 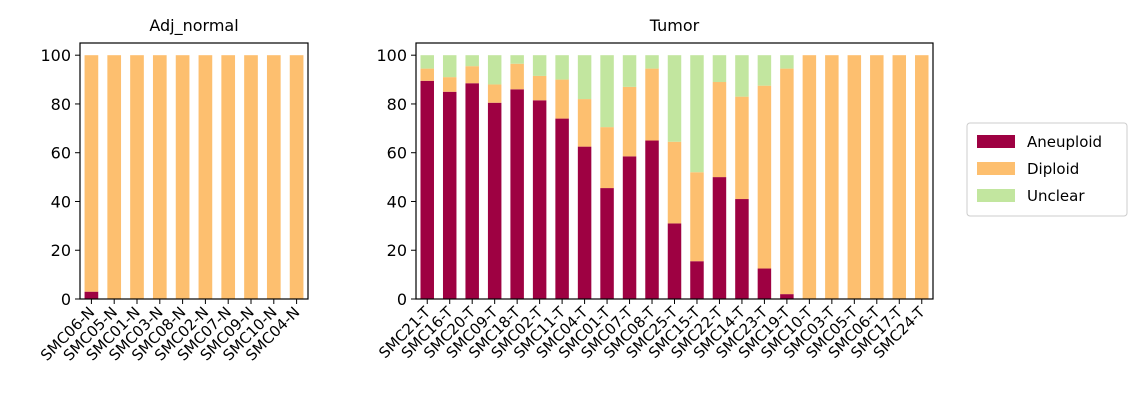 What do you see at coordinates (607, 91) in the screenshot?
I see `bar-unclear-smc01-t` at bounding box center [607, 91].